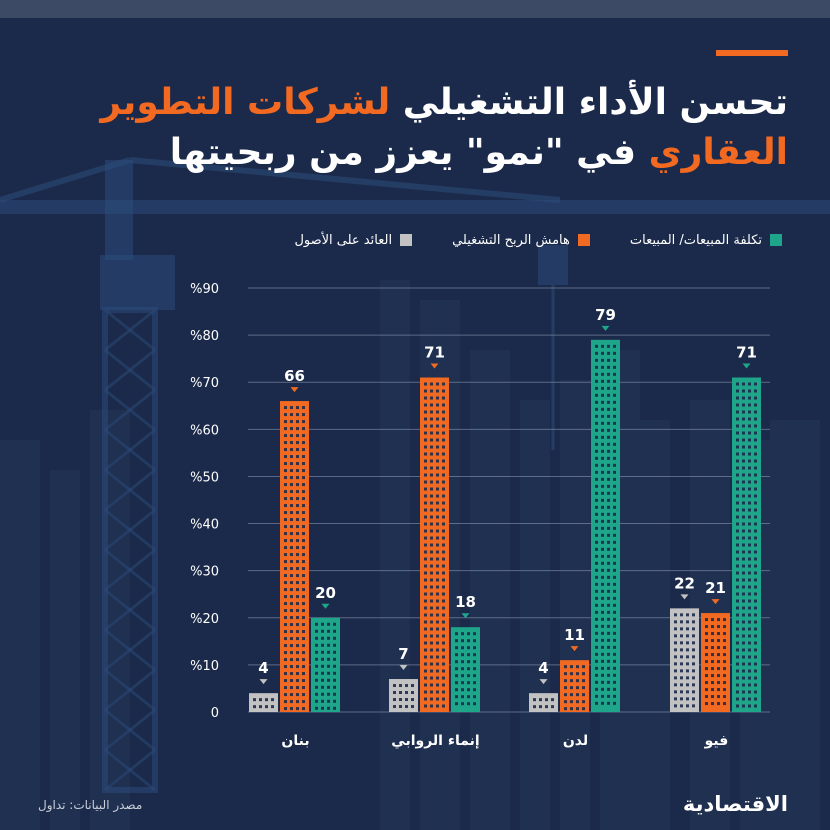 The width and height of the screenshot is (830, 830). I want to click on y-tick-label: %80, so click(204, 336).